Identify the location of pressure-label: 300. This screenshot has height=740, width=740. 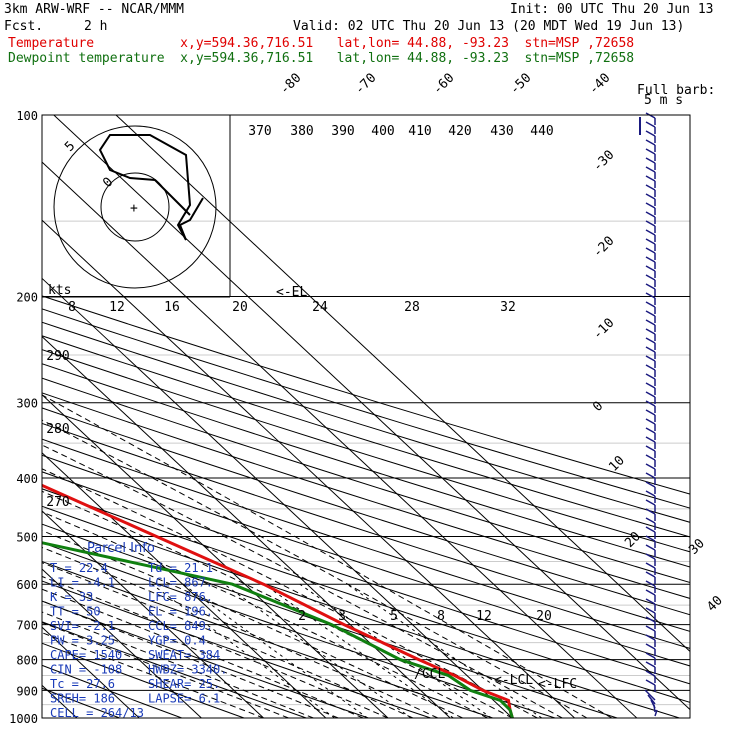
(27, 404).